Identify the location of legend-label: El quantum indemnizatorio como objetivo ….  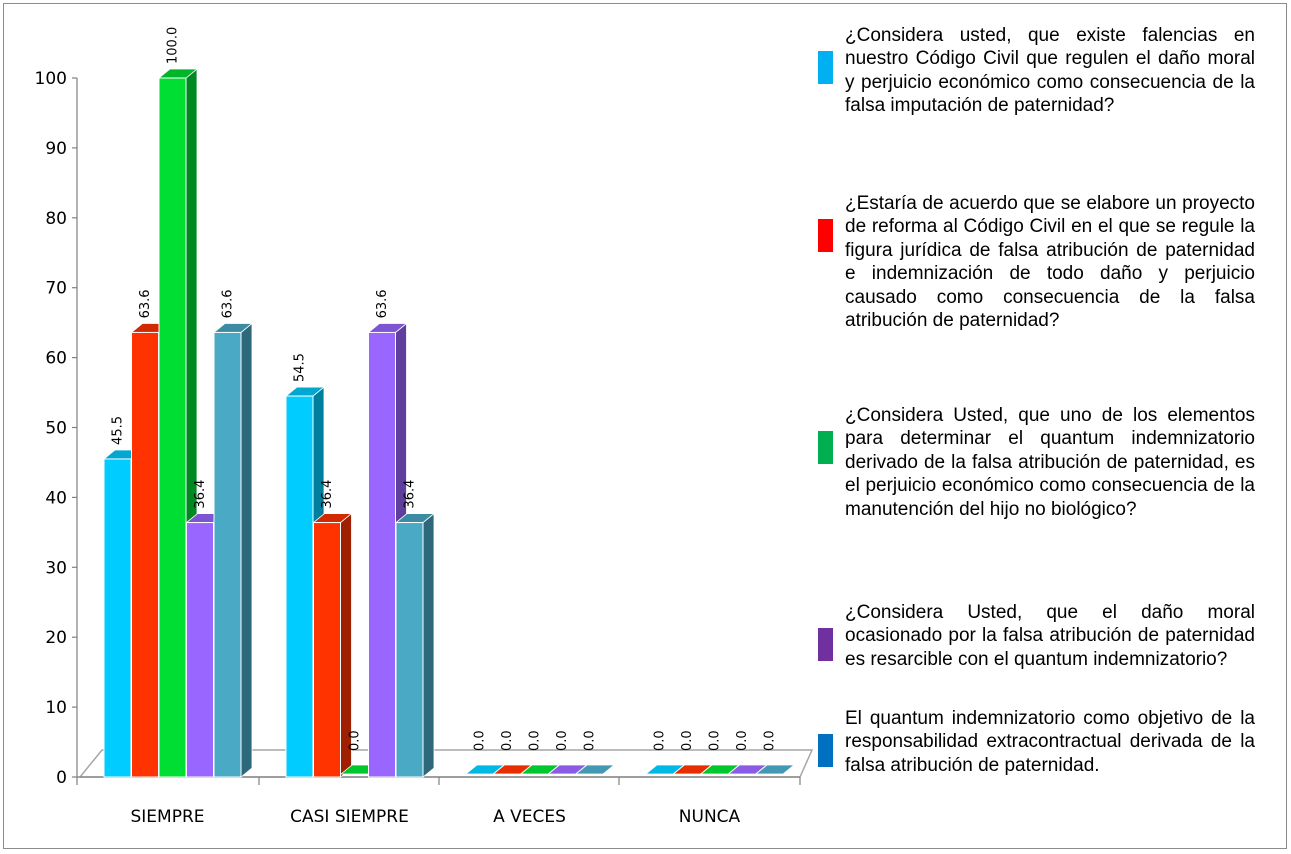
(1050, 742).